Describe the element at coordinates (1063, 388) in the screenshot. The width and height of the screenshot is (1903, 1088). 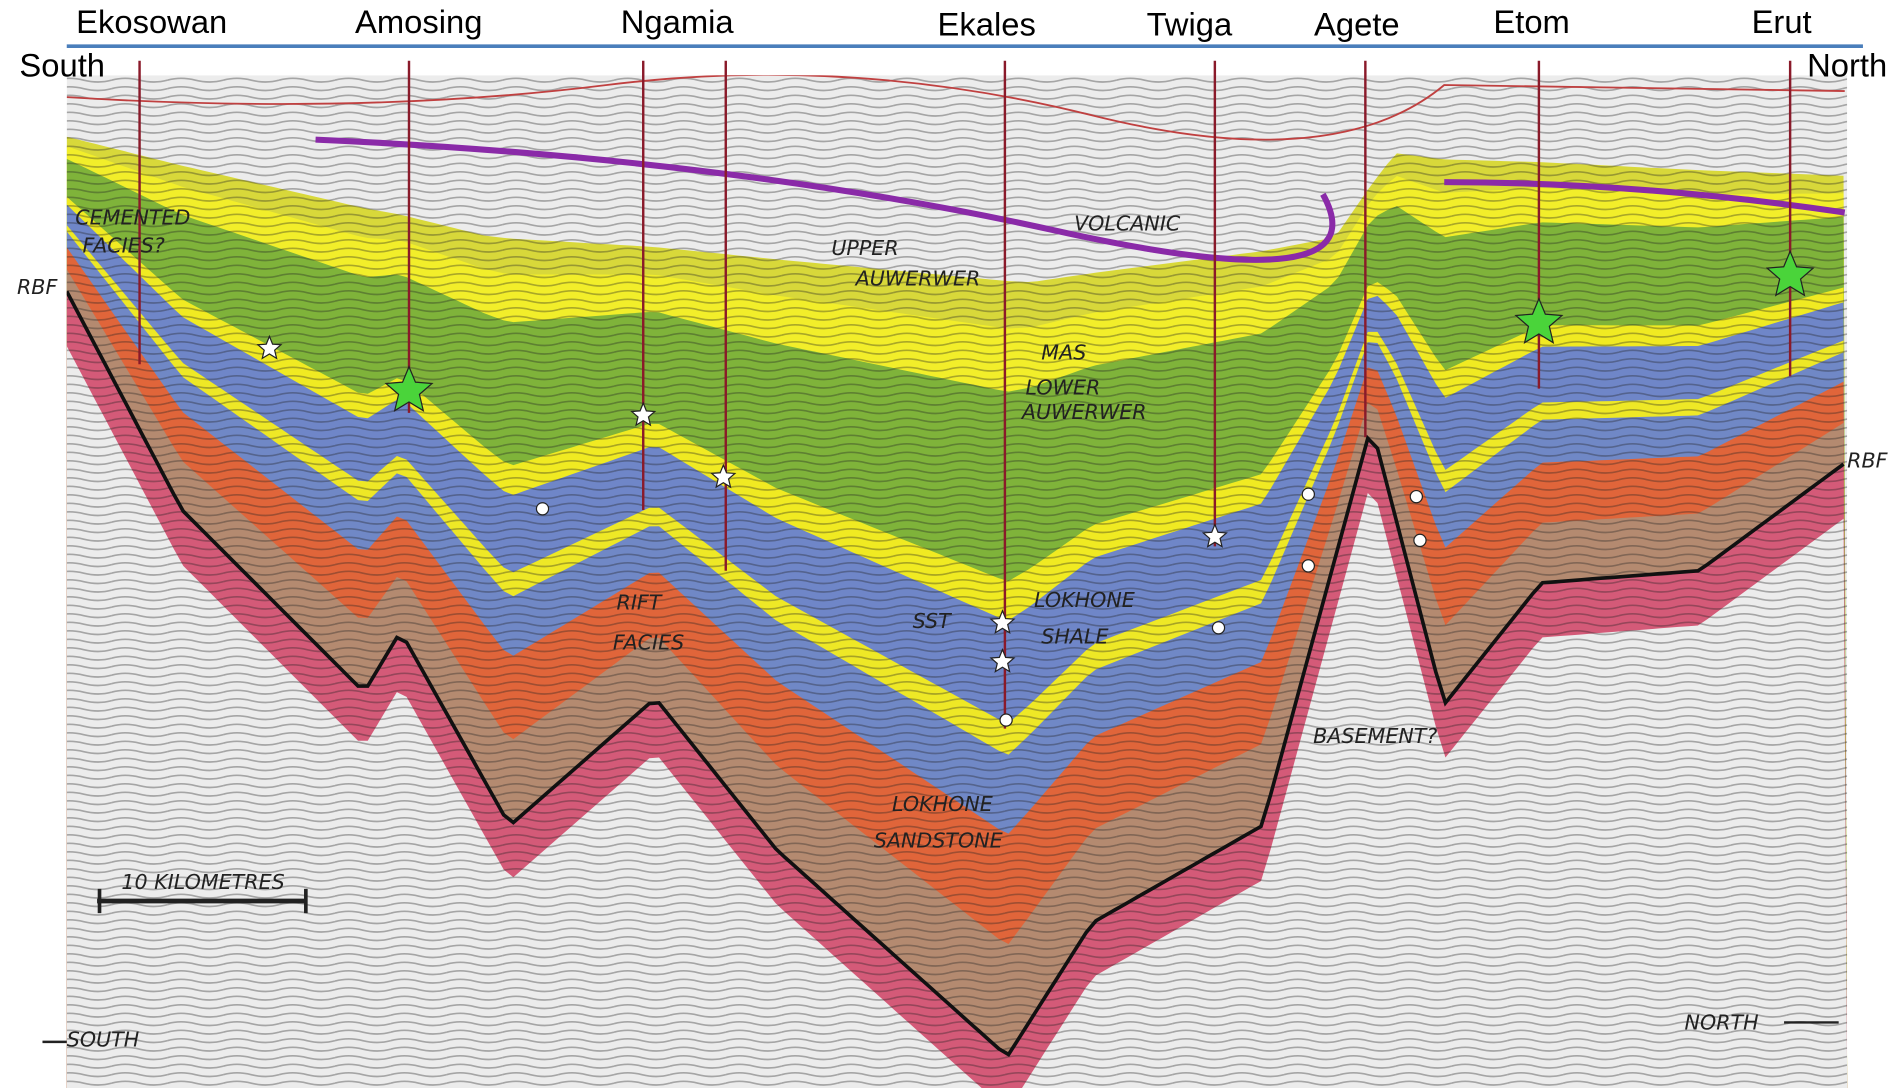
I see `annotation: LOWER` at that location.